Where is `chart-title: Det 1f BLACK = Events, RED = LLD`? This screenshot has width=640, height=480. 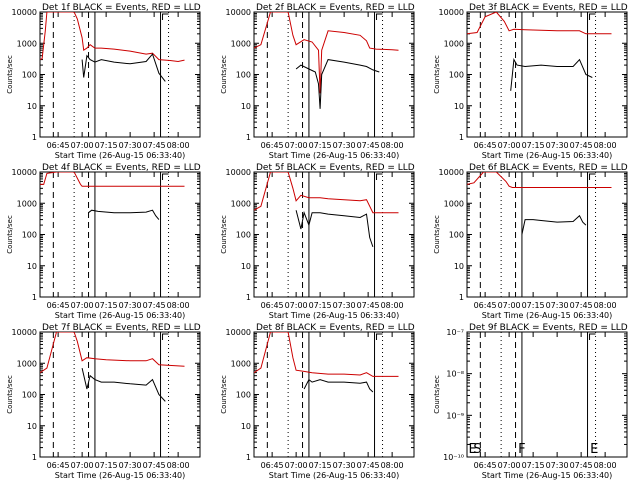 chart-title: Det 1f BLACK = Events, RED = LLD is located at coordinates (121, 8).